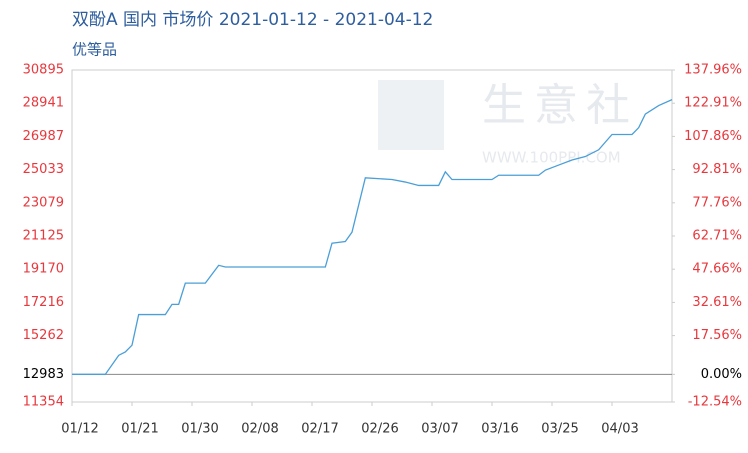 This screenshot has height=453, width=748. Describe the element at coordinates (715, 402) in the screenshot. I see `y2-tick-label: -12.54%` at that location.